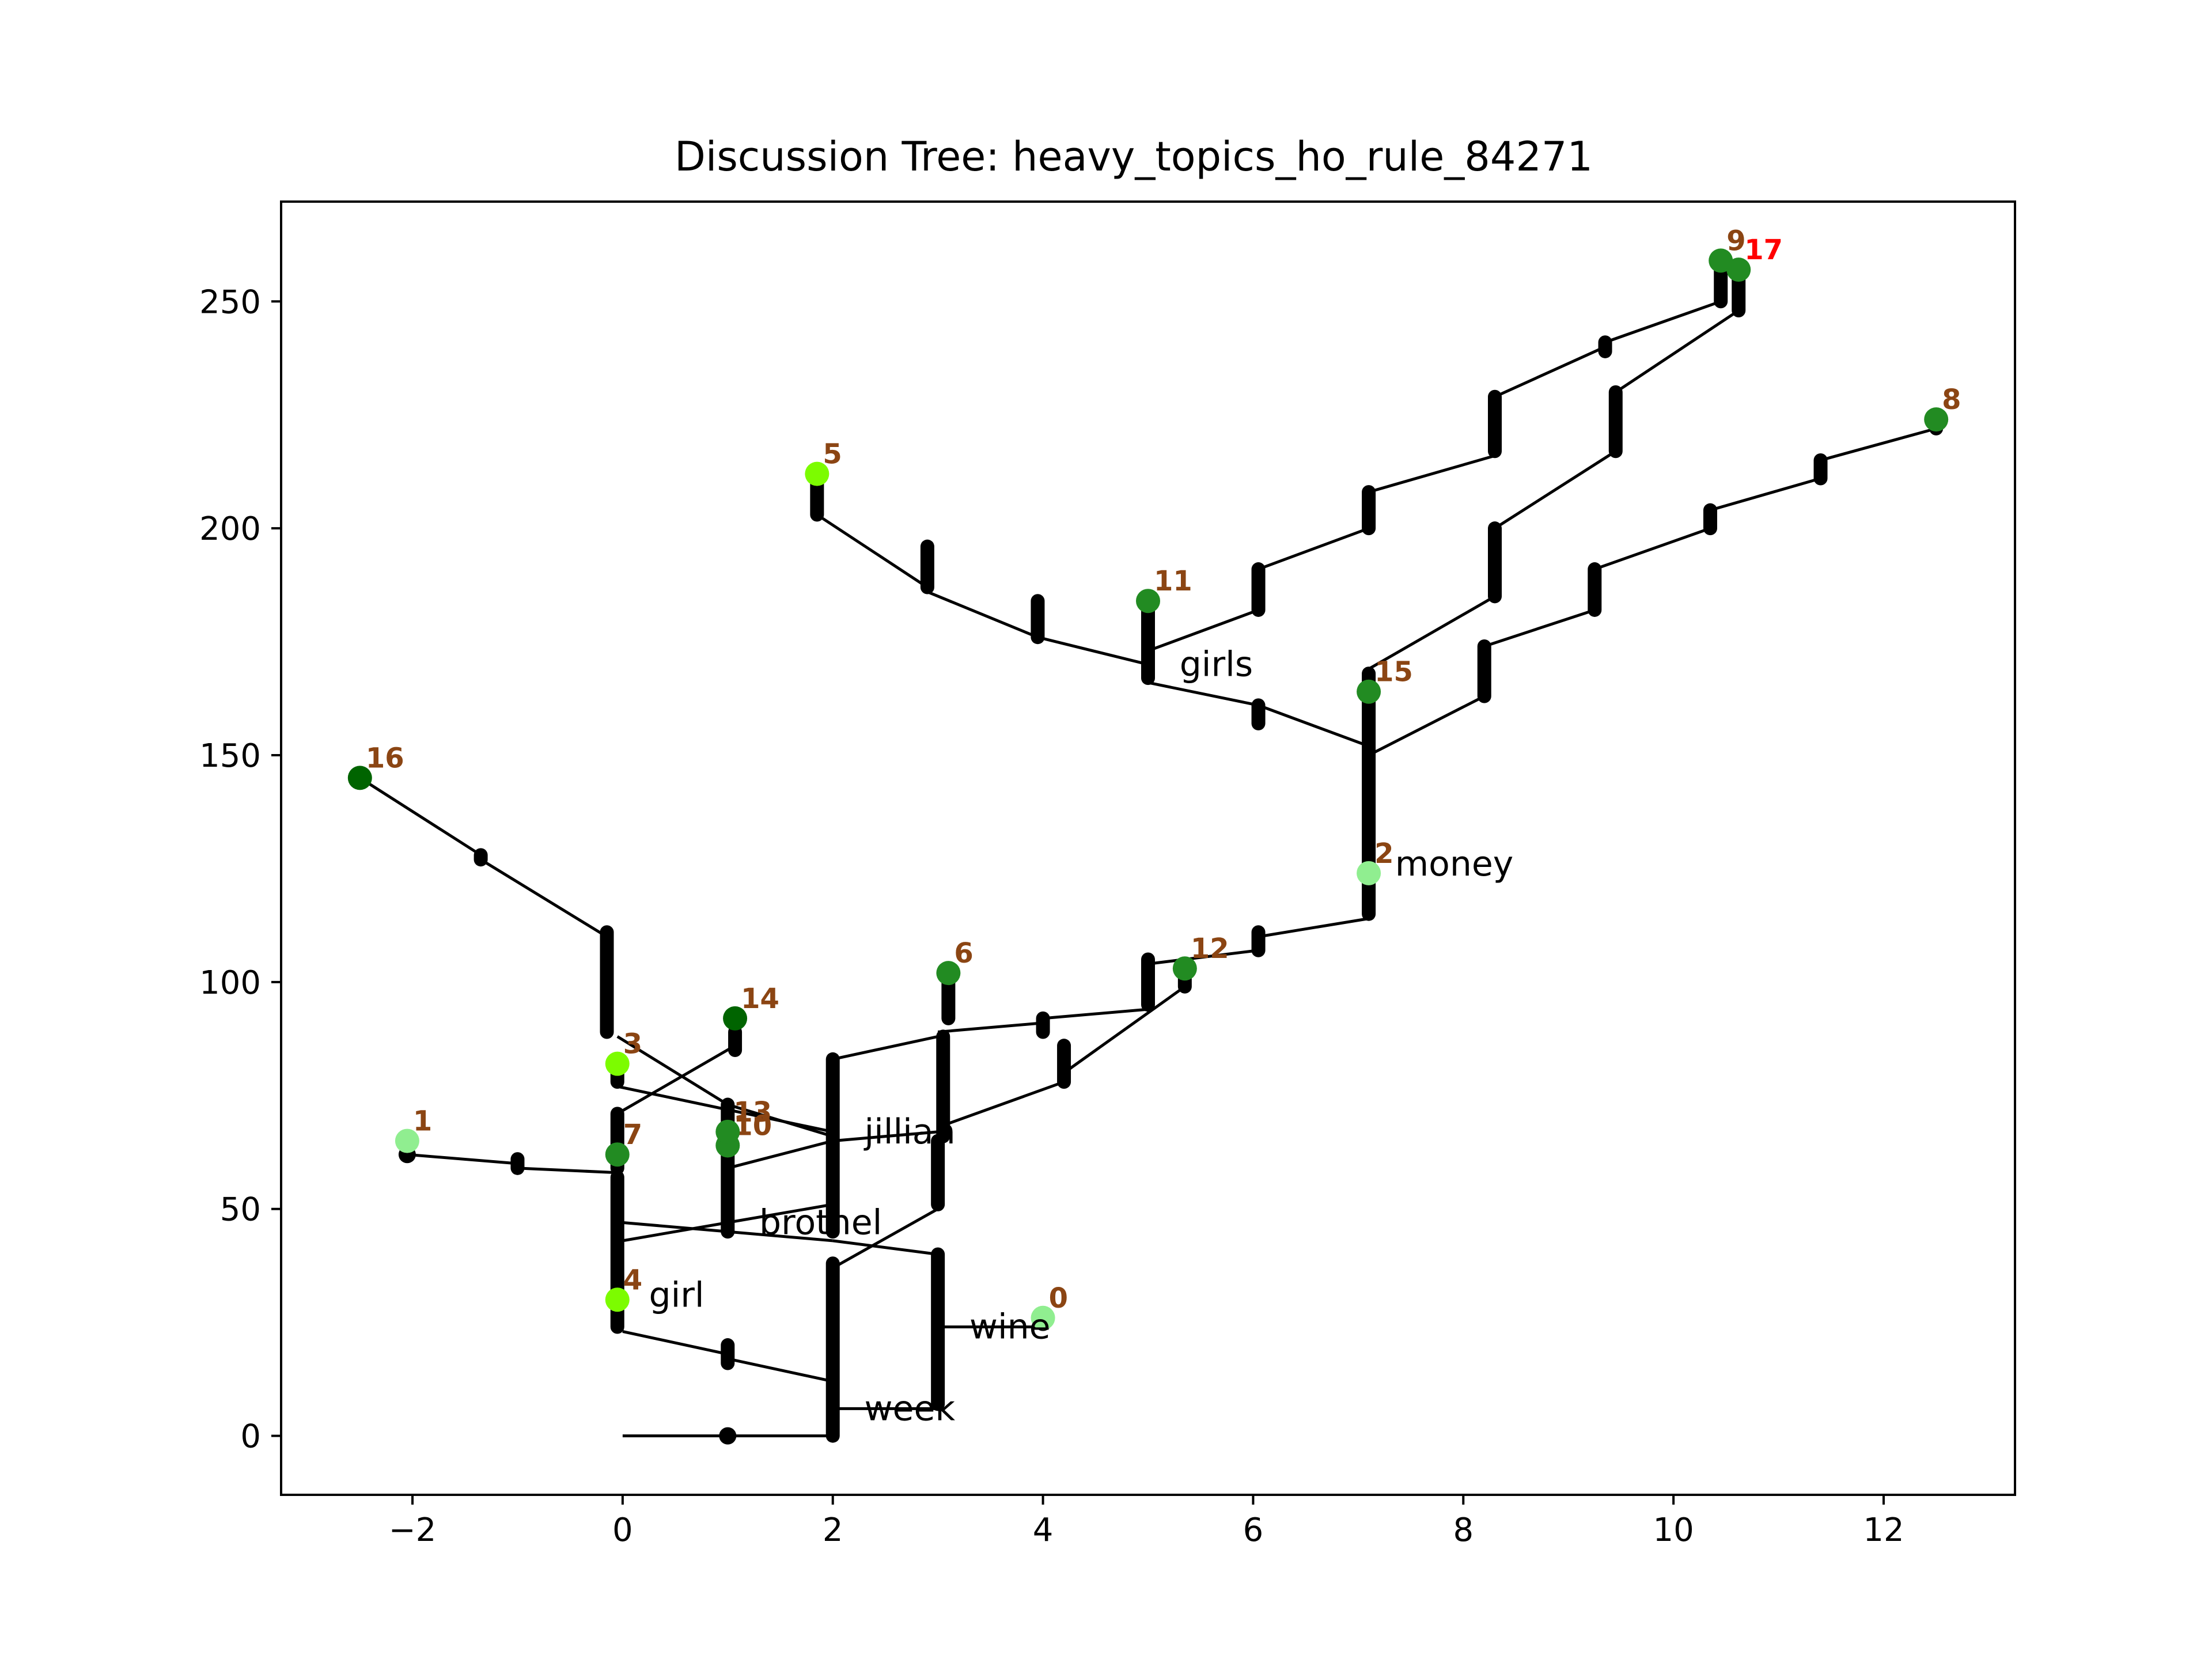 Image resolution: width=2212 pixels, height=1659 pixels. What do you see at coordinates (1253, 1530) in the screenshot?
I see `x-tick-label-4: 6` at bounding box center [1253, 1530].